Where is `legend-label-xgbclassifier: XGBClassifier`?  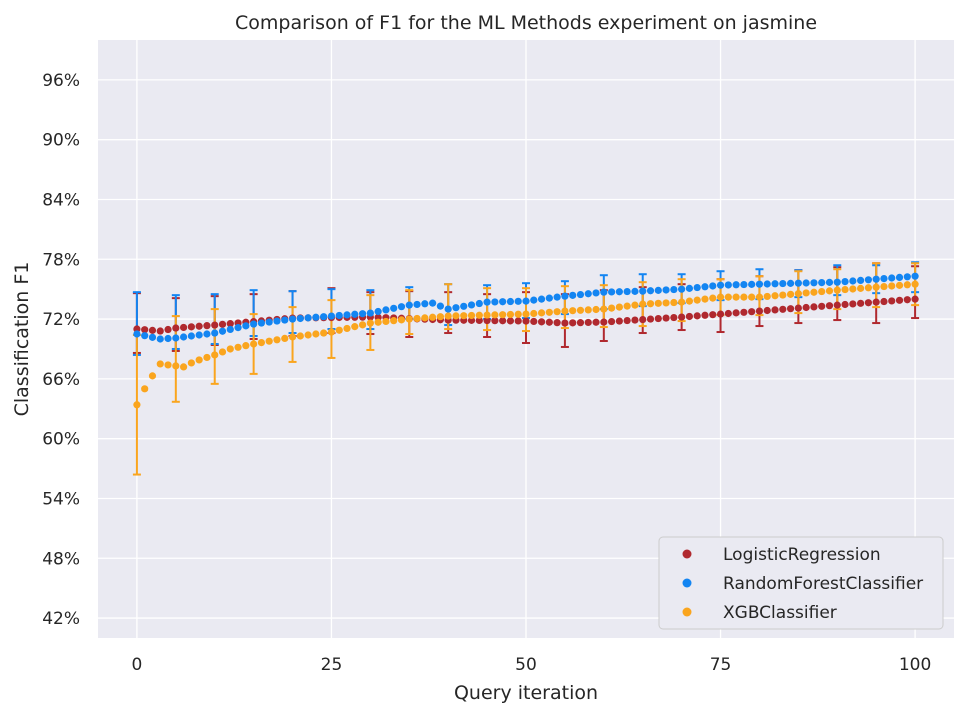
legend-label-xgbclassifier: XGBClassifier is located at coordinates (780, 613).